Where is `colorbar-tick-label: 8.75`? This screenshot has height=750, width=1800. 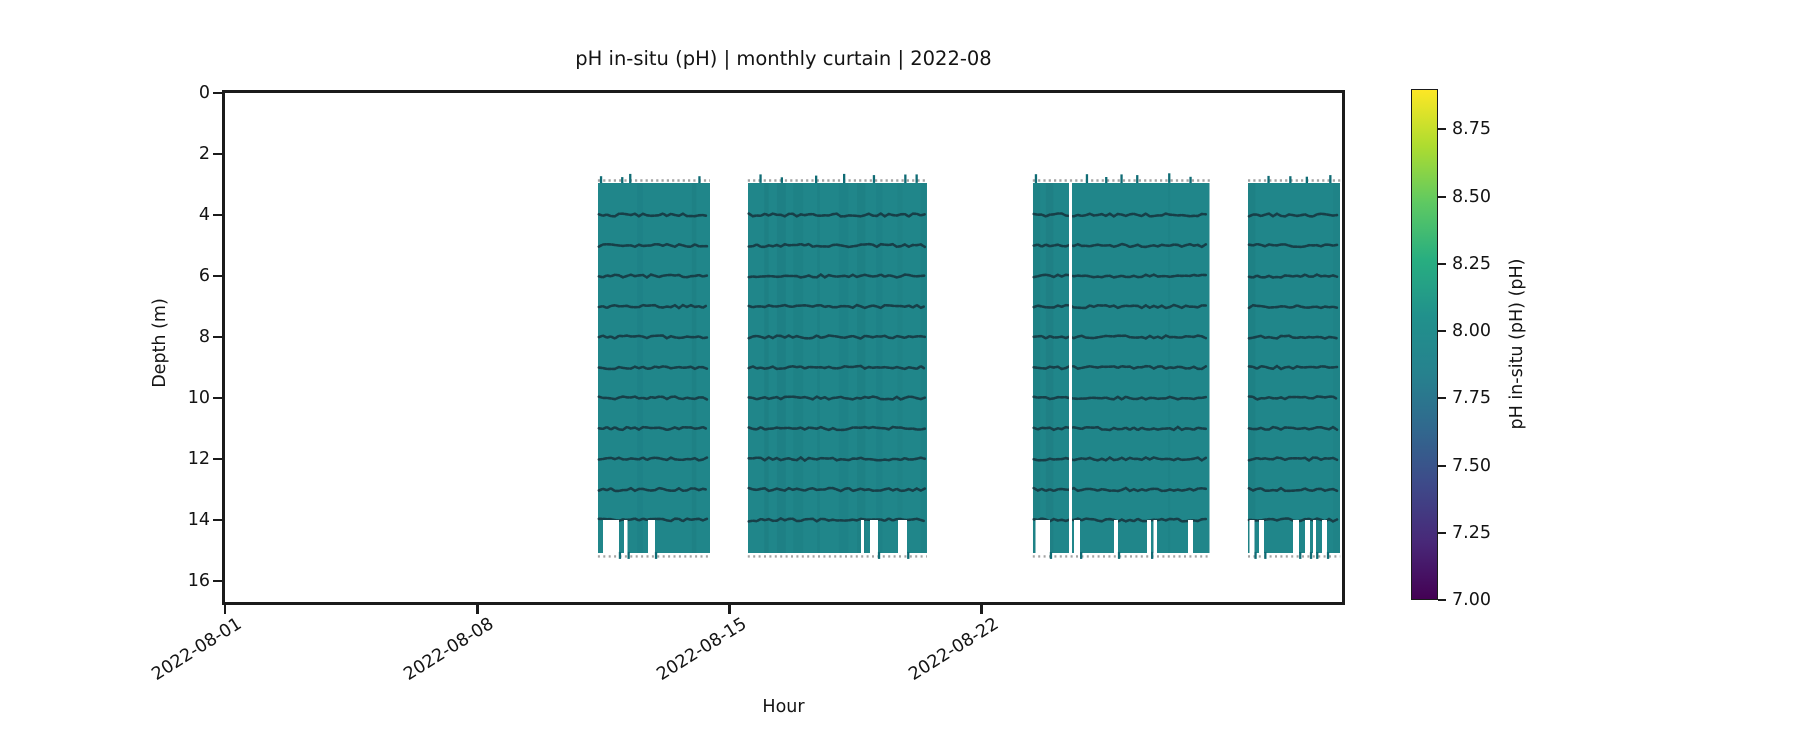
colorbar-tick-label: 8.75 is located at coordinates (1471, 129).